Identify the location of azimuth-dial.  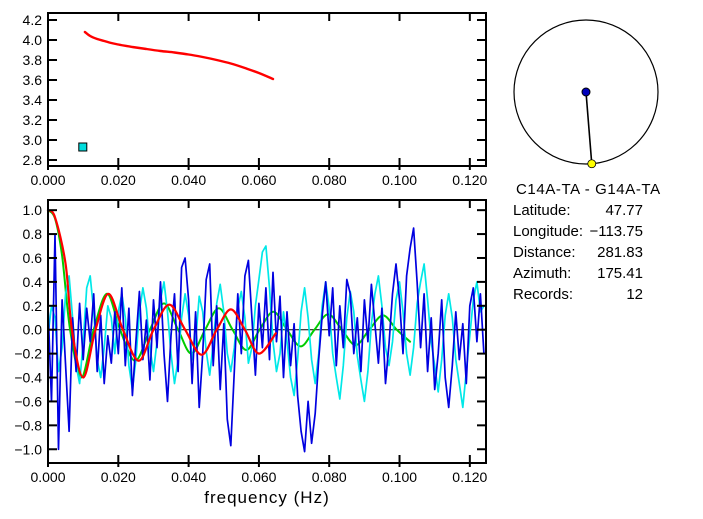
(586, 94).